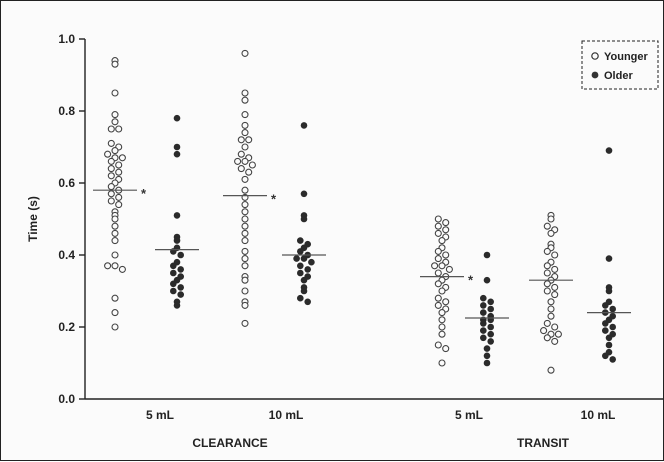  I want to click on group-label-clearance: CLEARANCE, so click(229, 443).